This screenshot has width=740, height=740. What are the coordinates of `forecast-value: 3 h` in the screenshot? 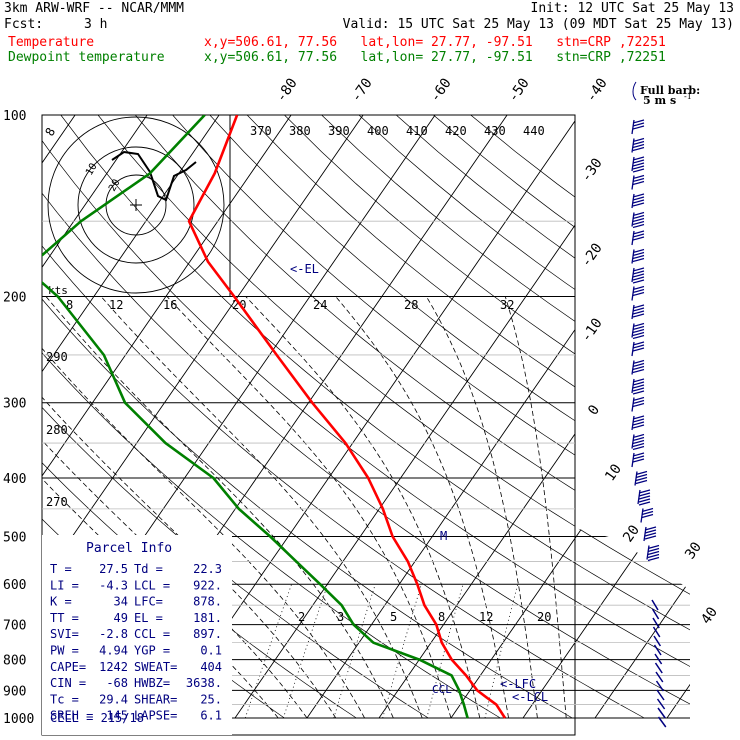 It's located at (96, 24).